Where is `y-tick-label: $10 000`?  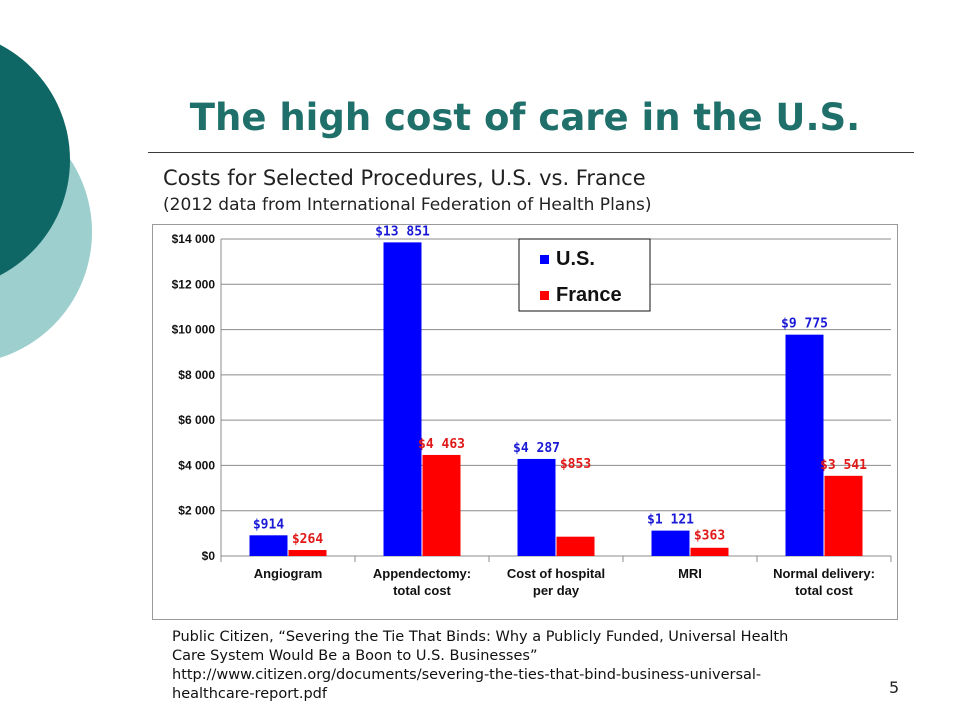
y-tick-label: $10 000 is located at coordinates (194, 330).